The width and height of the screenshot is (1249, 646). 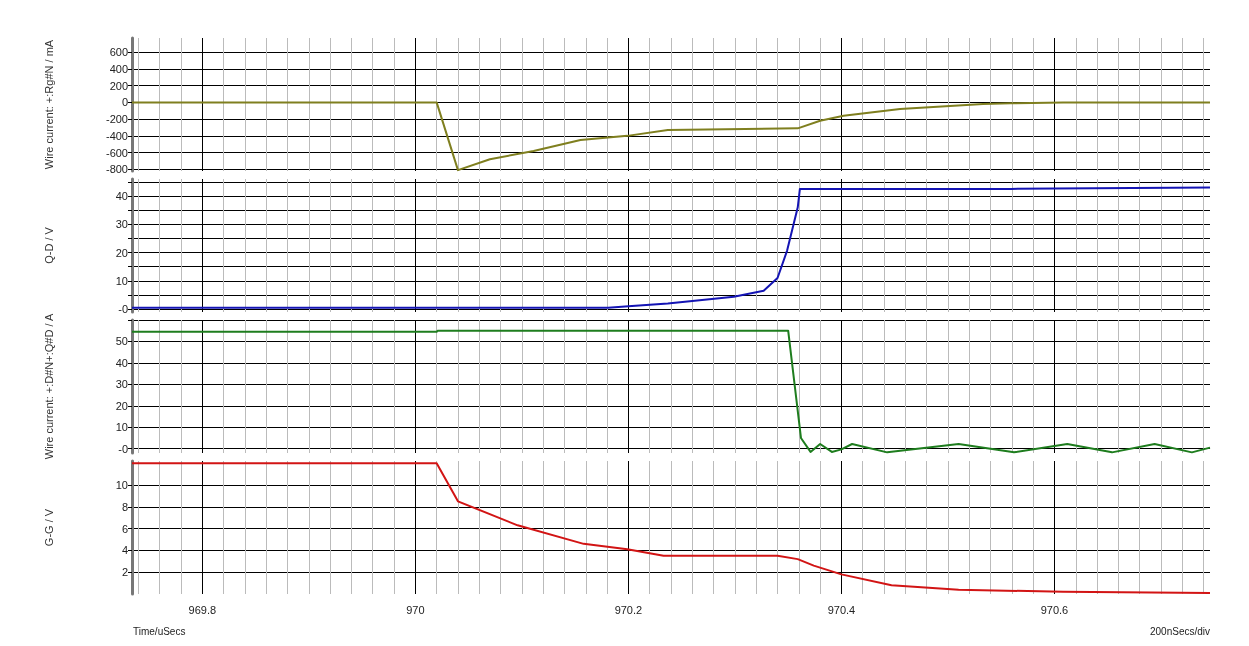 I want to click on y-axis-title: Wire current: +:Rg#N / mA, so click(x=48, y=104).